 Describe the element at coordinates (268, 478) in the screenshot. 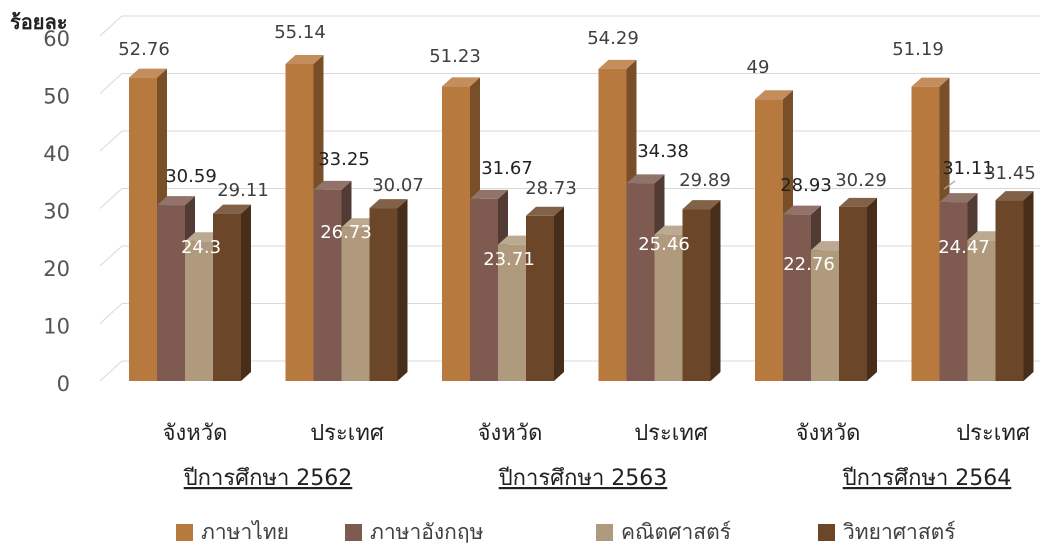

I see `x-group-label: ปีการศึกษา 2562` at that location.